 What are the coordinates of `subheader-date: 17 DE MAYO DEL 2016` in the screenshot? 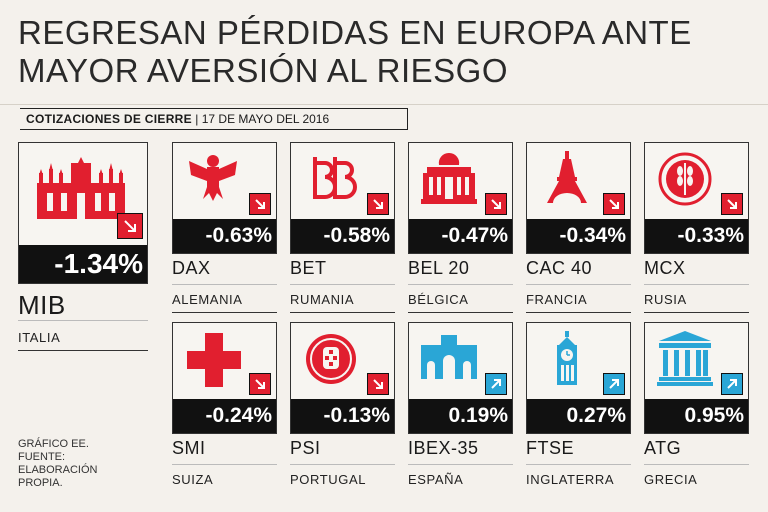 It's located at (265, 119).